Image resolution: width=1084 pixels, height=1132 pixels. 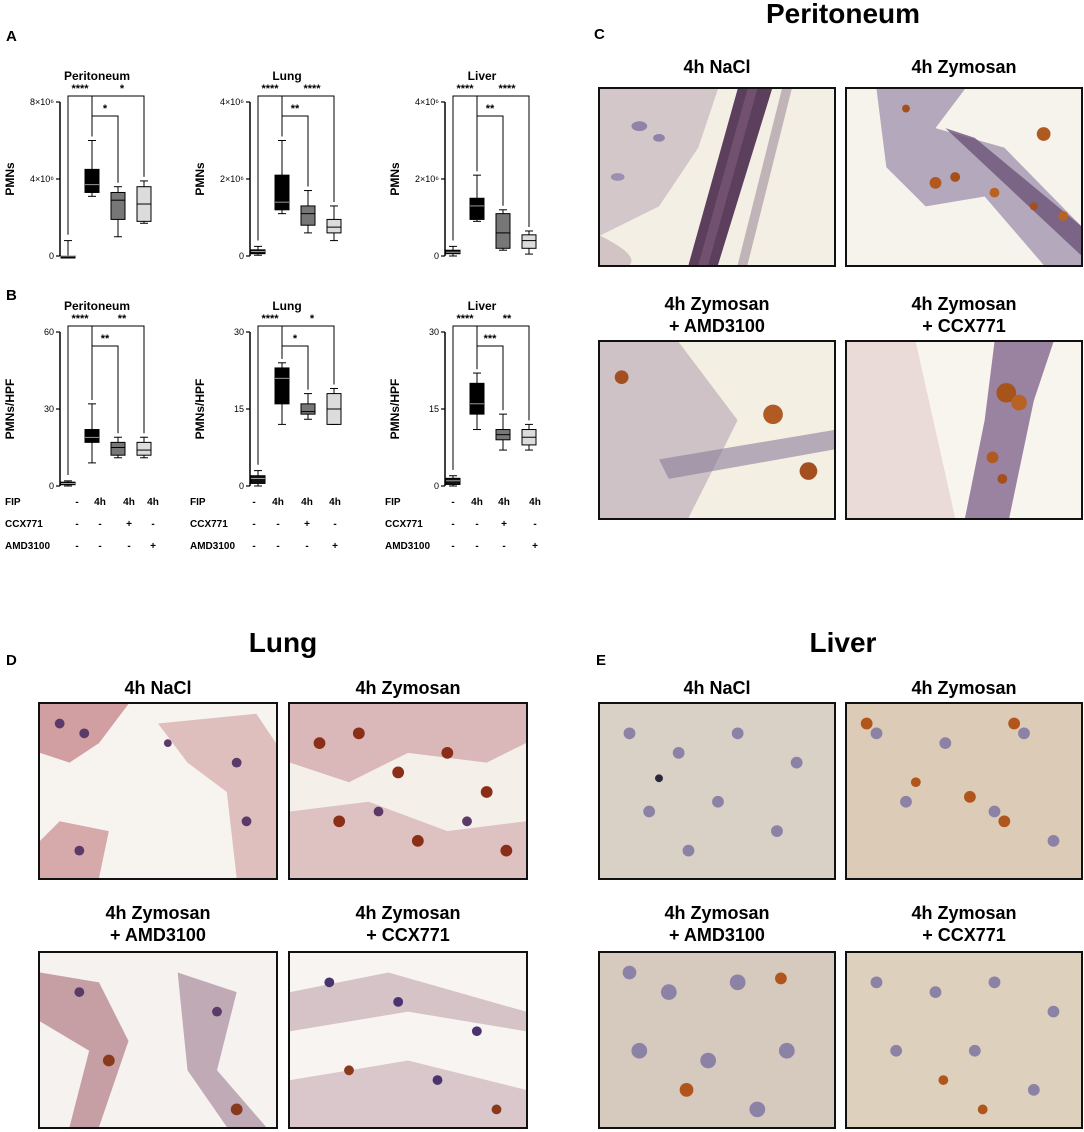 I want to click on title-e-zym-ccx: 4h Zymosan + CCX771, so click(x=964, y=924).